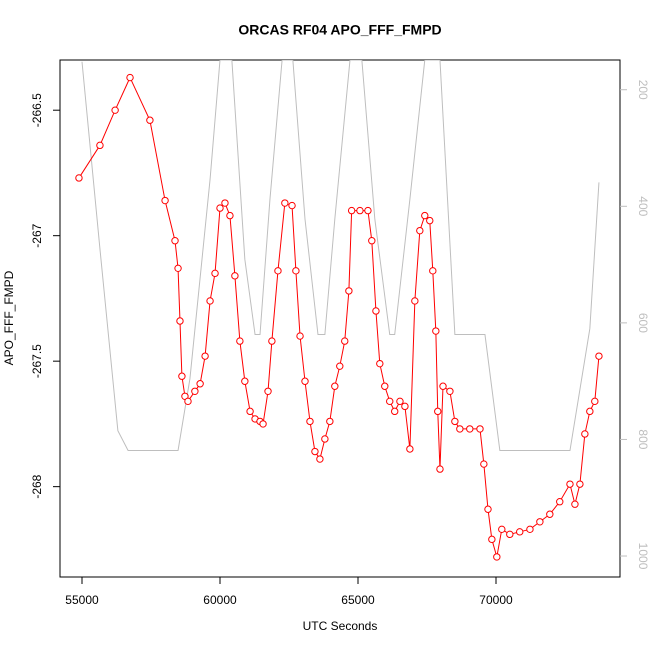  What do you see at coordinates (37, 110) in the screenshot?
I see `y-tick-label: -266.5` at bounding box center [37, 110].